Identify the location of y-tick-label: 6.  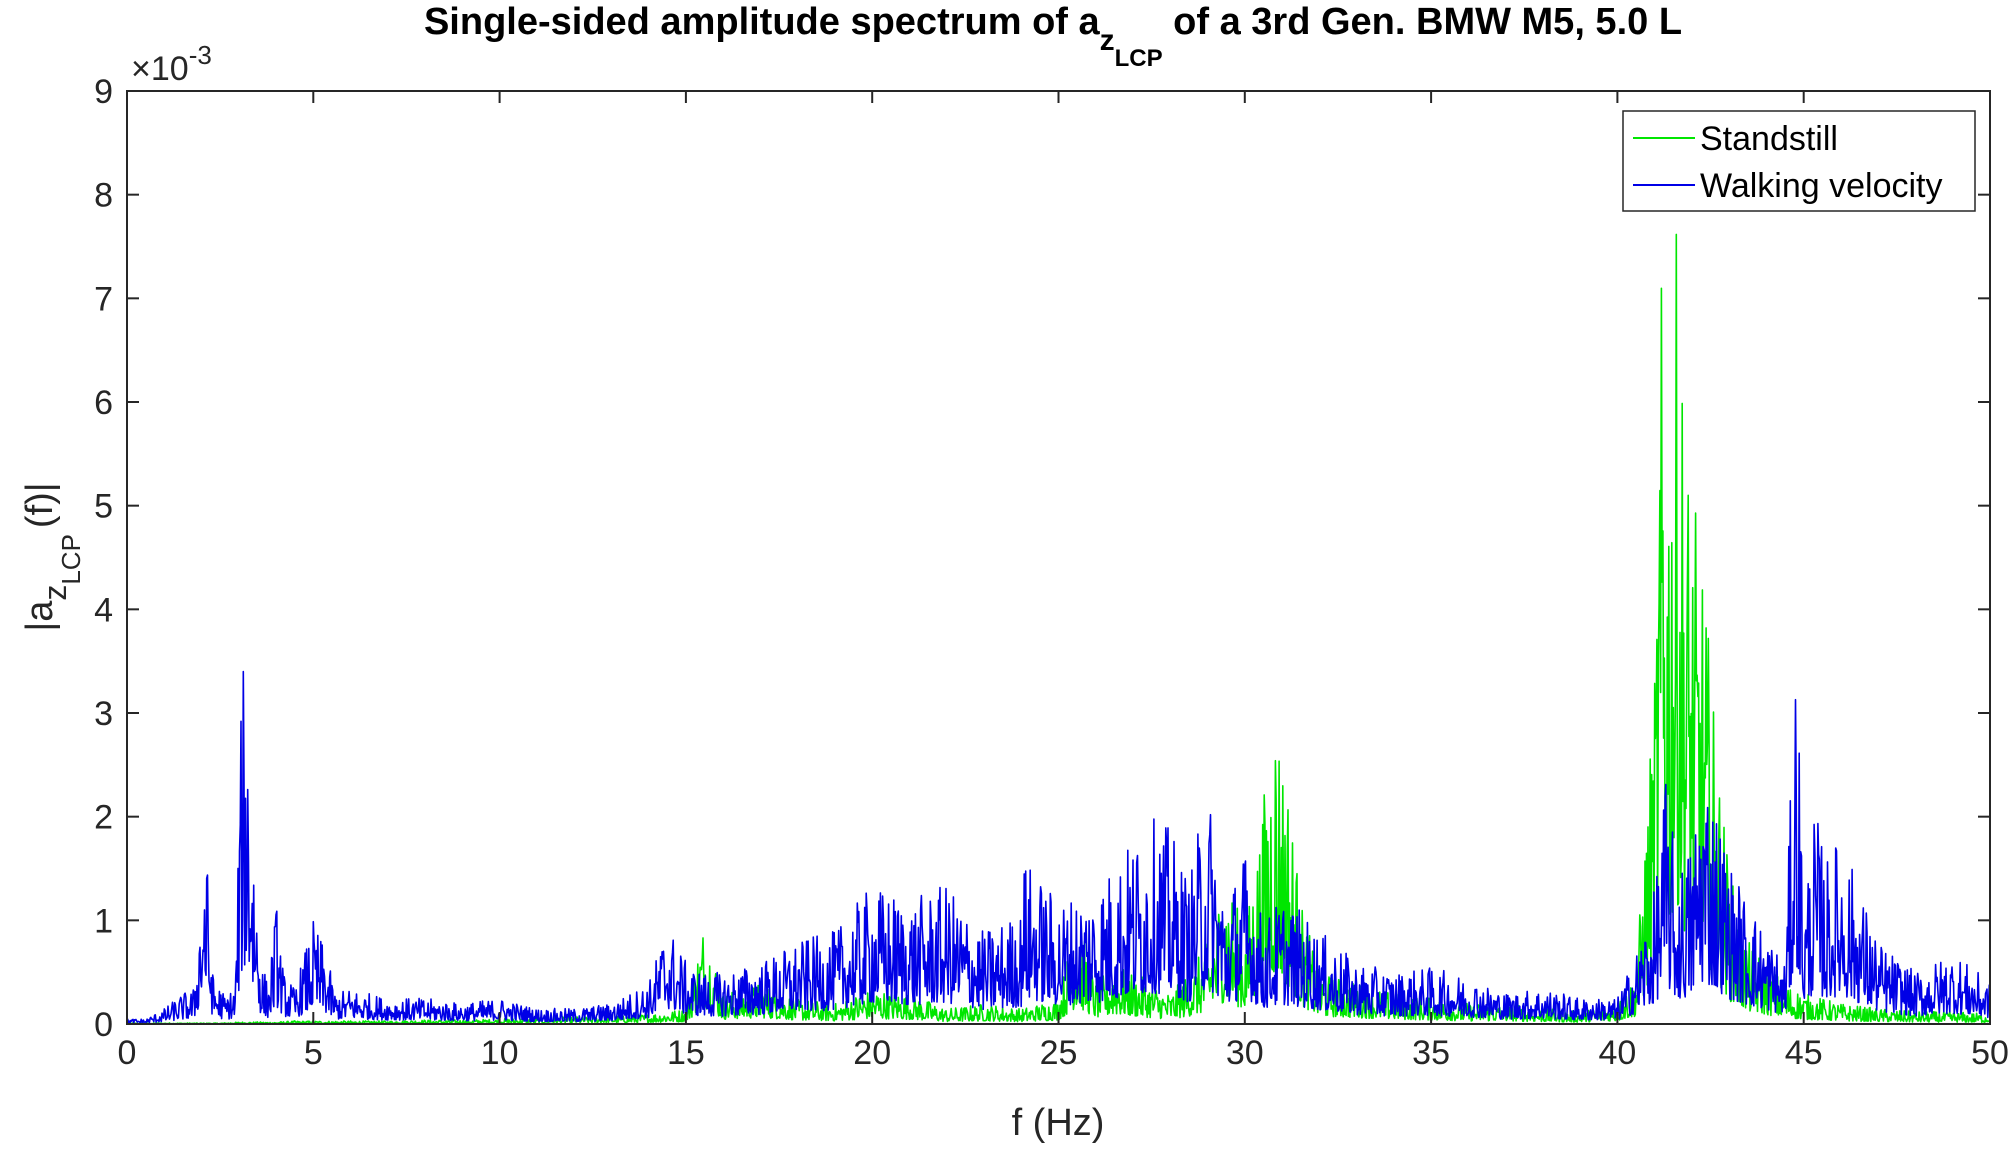
(103, 403).